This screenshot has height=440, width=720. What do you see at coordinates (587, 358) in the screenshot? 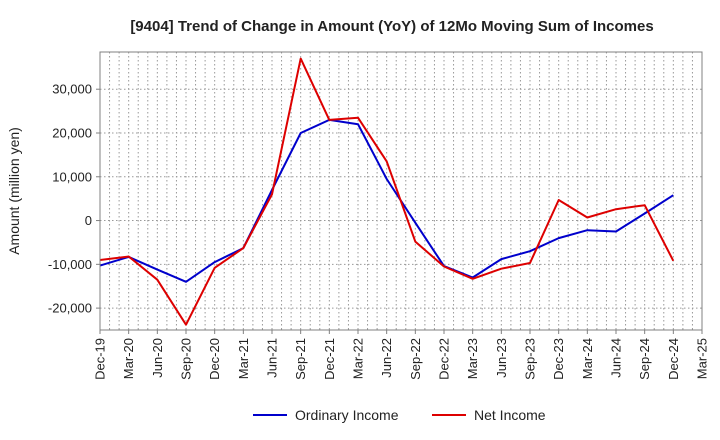
I see `x-tick-label: Mar-24` at bounding box center [587, 358].